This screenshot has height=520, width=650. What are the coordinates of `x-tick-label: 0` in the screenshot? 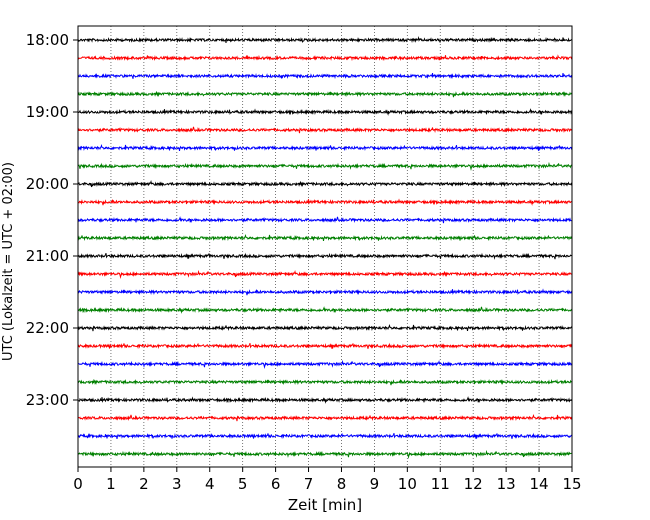 It's located at (78, 484).